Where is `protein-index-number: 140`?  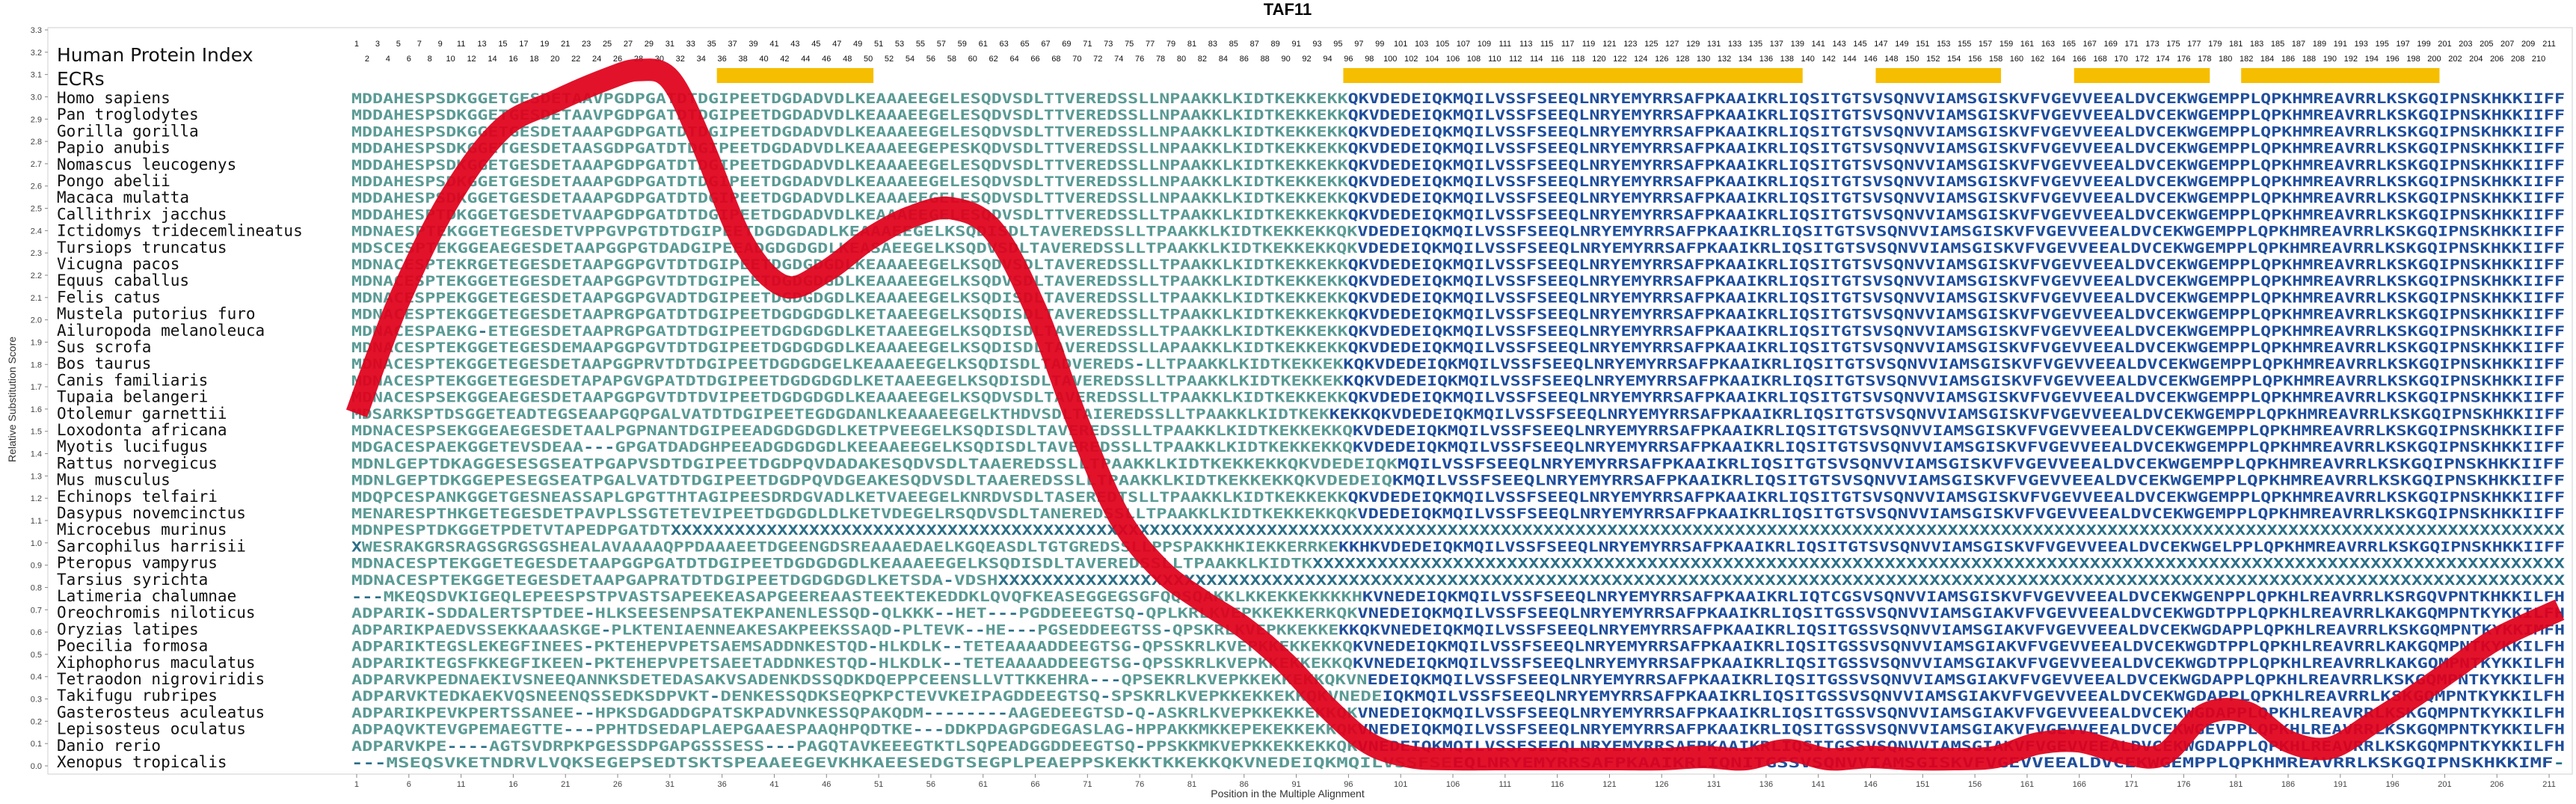 protein-index-number: 140 is located at coordinates (1808, 60).